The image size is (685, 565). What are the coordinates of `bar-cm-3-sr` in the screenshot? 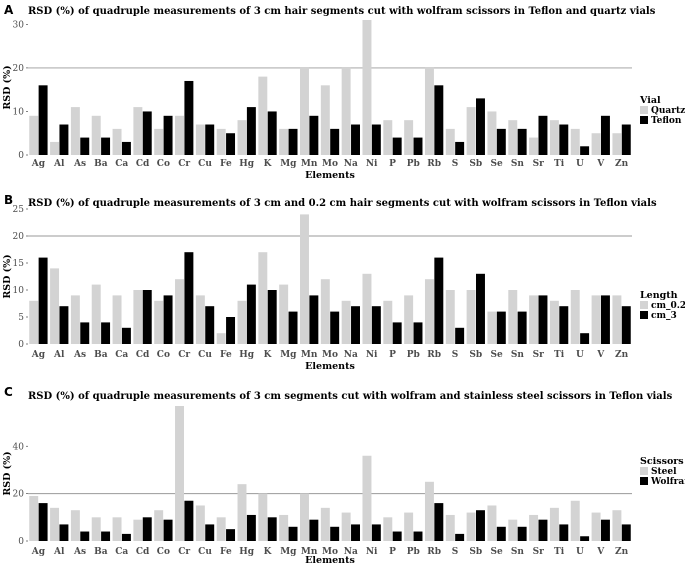 It's located at (543, 319).